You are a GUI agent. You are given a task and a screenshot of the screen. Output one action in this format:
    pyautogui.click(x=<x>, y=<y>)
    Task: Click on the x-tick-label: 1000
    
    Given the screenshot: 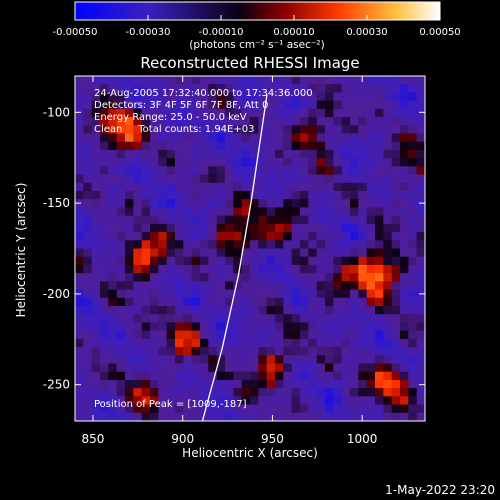 What is the action you would take?
    pyautogui.click(x=362, y=439)
    